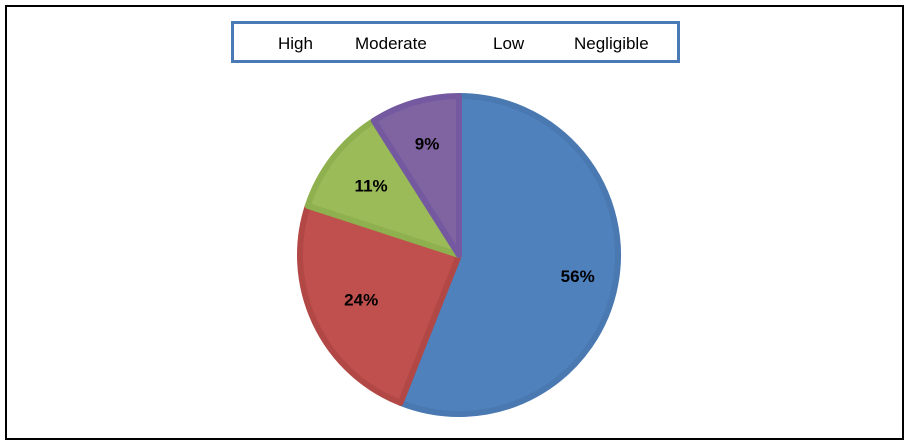 The image size is (909, 445). What do you see at coordinates (391, 43) in the screenshot?
I see `legend-item-moderate: Moderate` at bounding box center [391, 43].